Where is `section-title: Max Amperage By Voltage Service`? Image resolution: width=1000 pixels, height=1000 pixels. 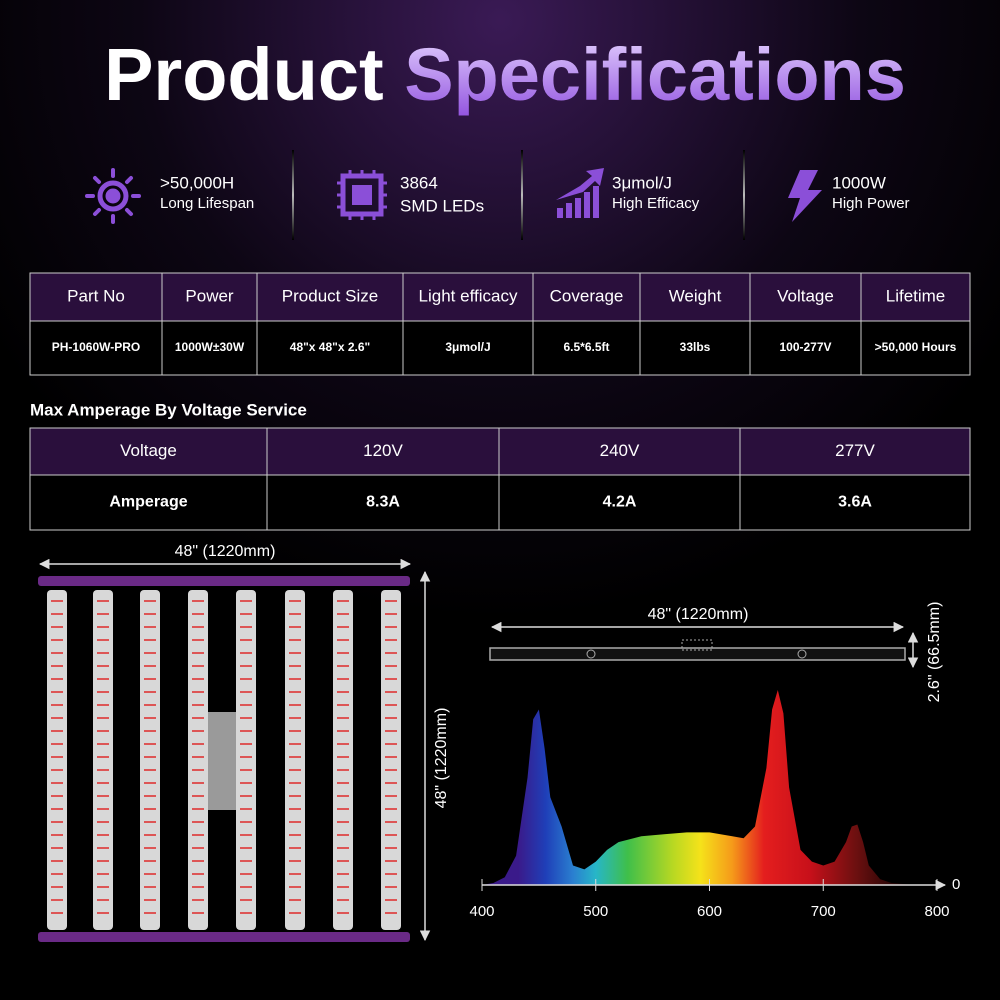
section-title: Max Amperage By Voltage Service is located at coordinates (168, 409).